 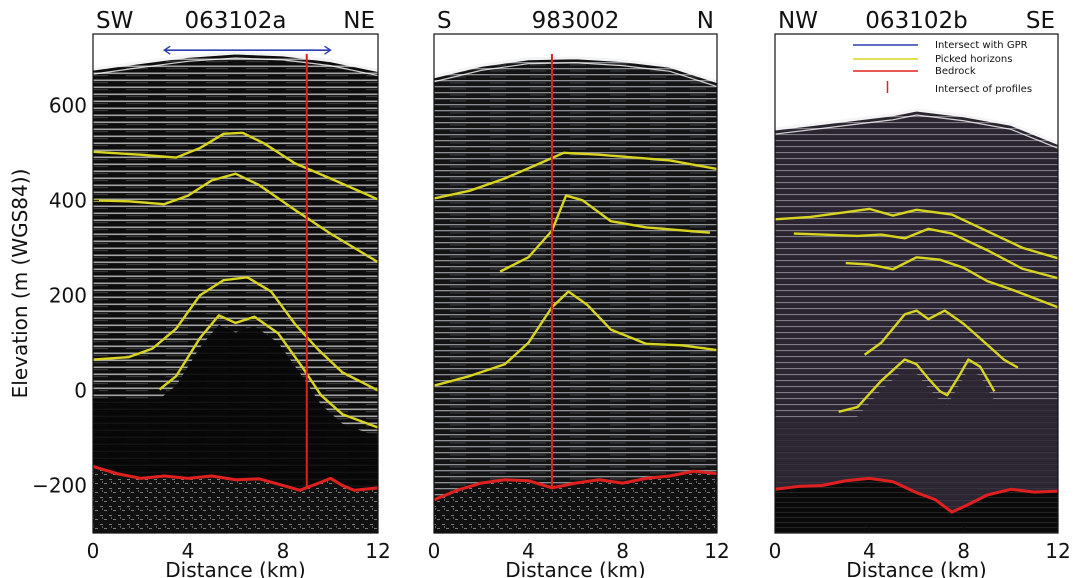 What do you see at coordinates (798, 21) in the screenshot?
I see `panel-left-direction: NW` at bounding box center [798, 21].